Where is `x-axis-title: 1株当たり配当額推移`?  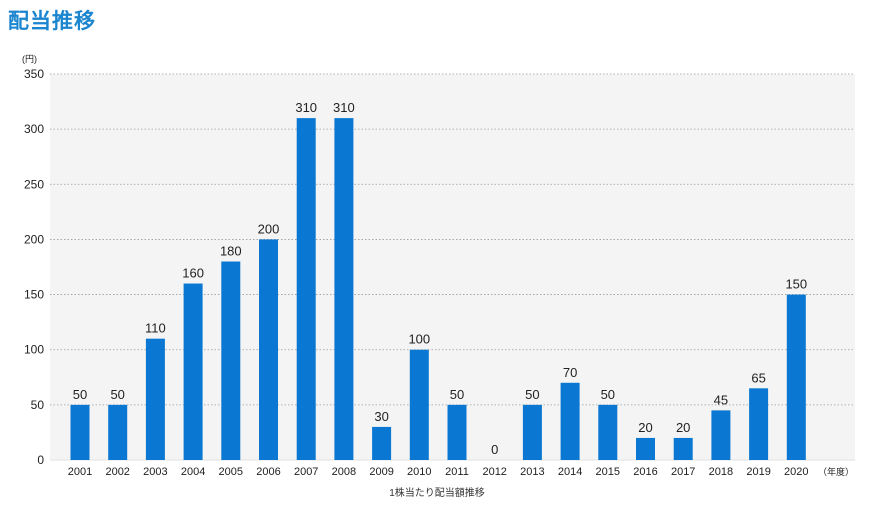
x-axis-title: 1株当たり配当額推移 is located at coordinates (437, 492).